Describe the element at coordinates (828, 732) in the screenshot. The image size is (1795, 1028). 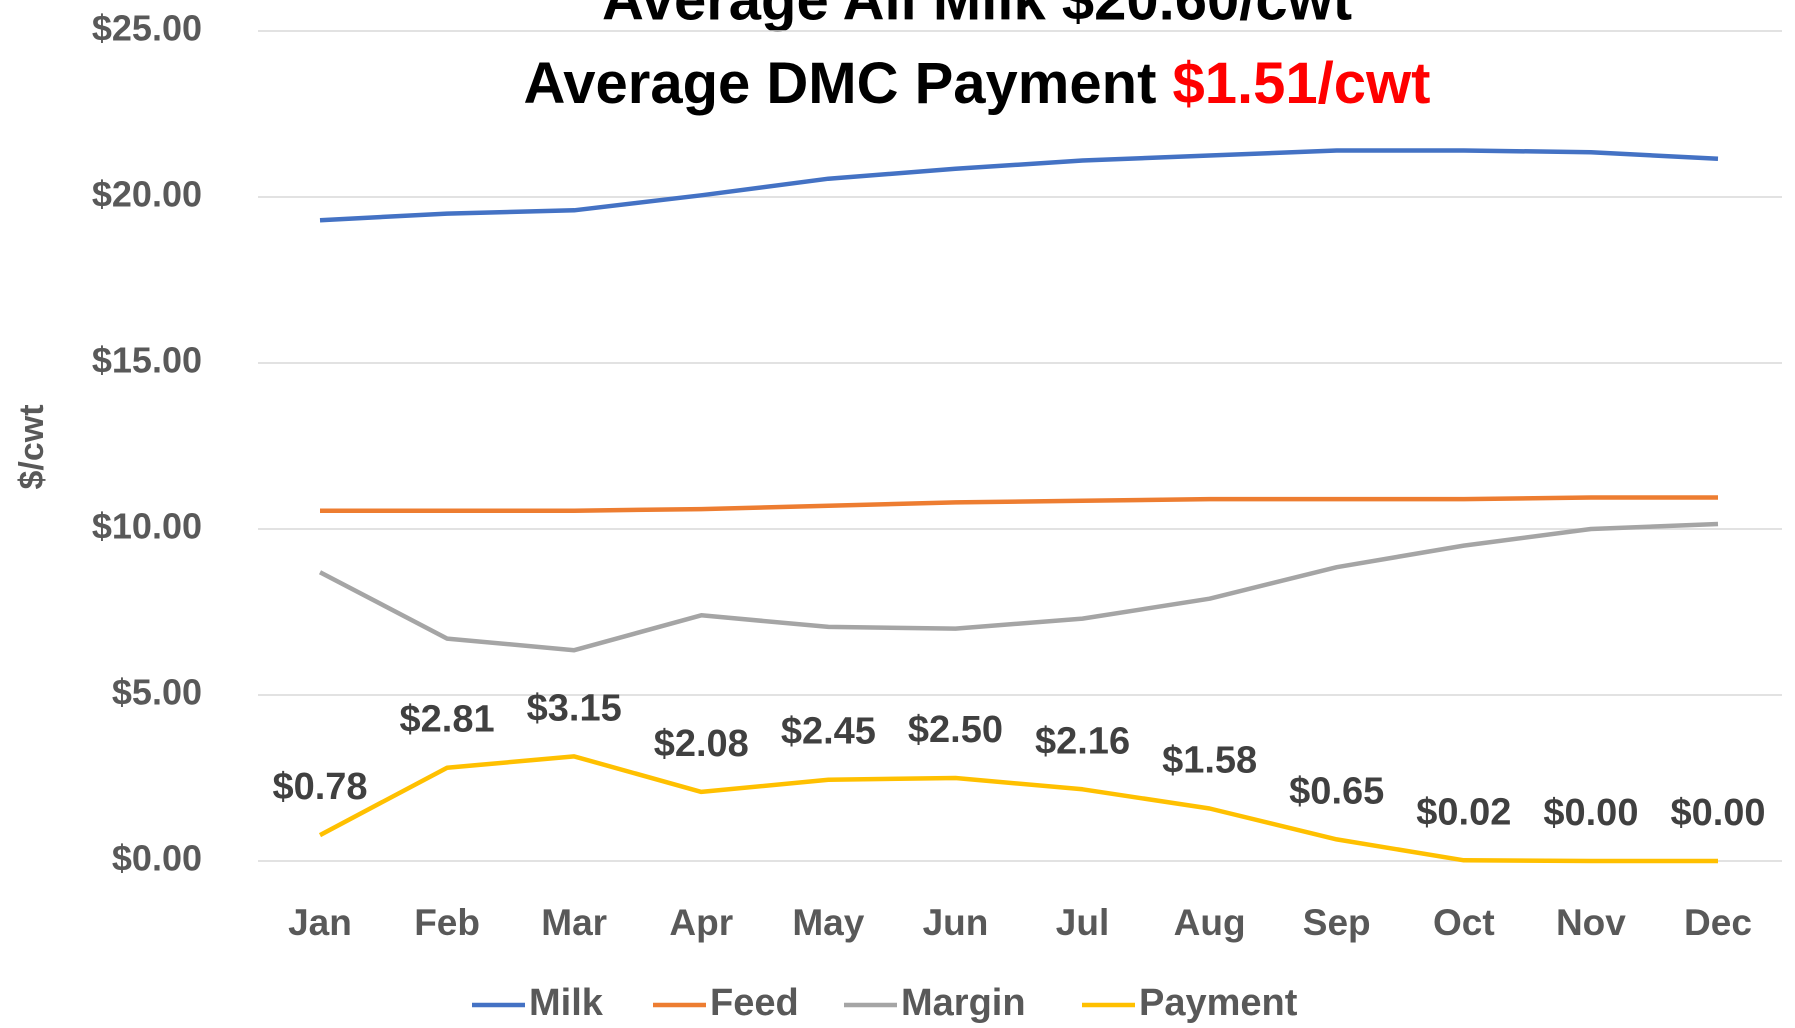
I see `data-label: $2.45` at that location.